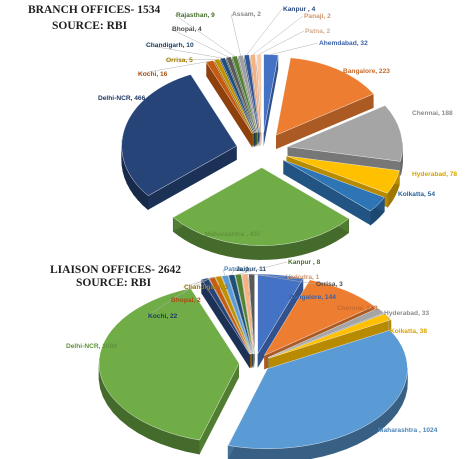  I want to click on chart1-leader-panaji, so click(278, 35).